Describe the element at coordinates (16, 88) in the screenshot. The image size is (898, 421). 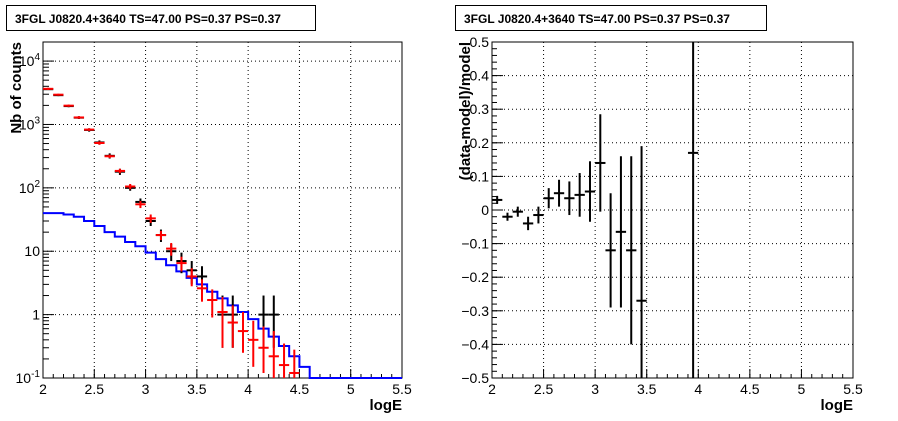
I see `y-axis-title: Nb of counts` at that location.